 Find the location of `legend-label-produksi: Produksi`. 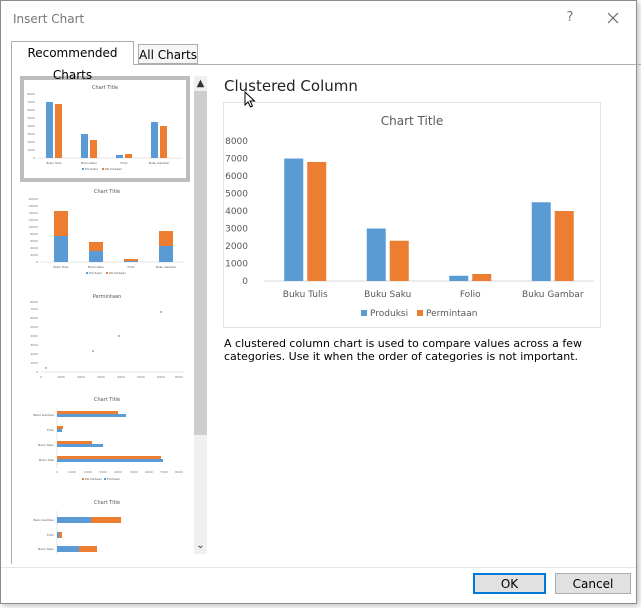

legend-label-produksi: Produksi is located at coordinates (389, 314).